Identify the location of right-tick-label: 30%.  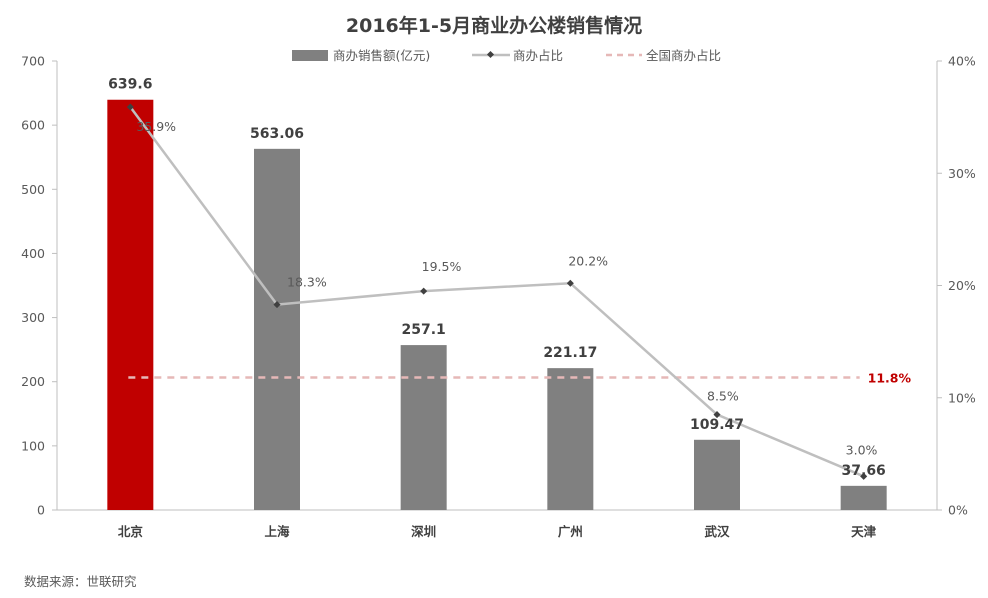
(962, 173).